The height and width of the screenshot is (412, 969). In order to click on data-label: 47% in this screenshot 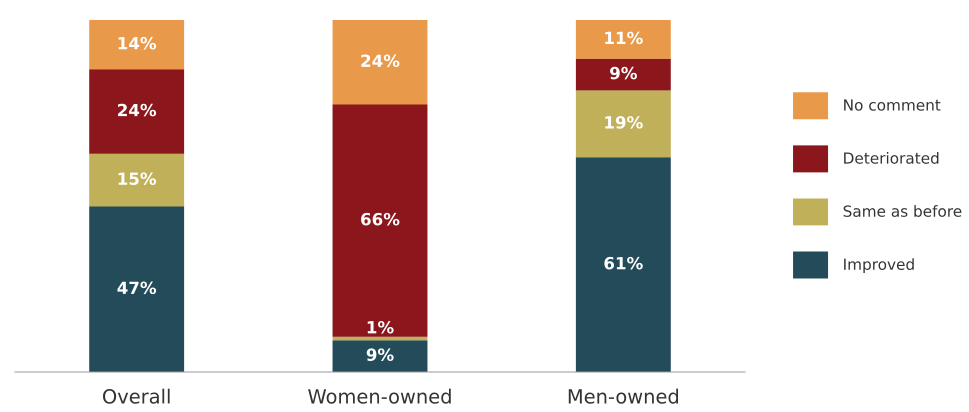, I will do `click(136, 288)`.